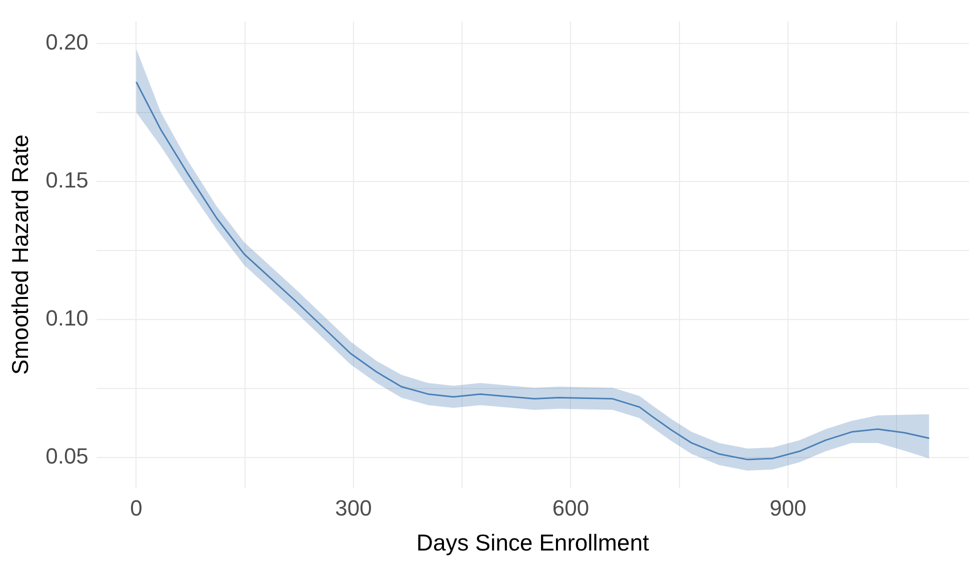 This screenshot has width=973, height=566. I want to click on y-tick-label: 0.15, so click(67, 179).